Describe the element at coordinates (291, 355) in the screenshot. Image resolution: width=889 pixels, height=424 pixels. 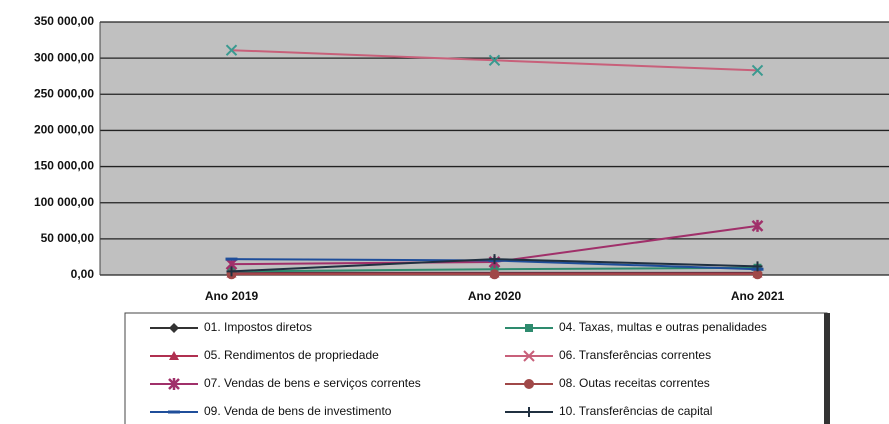
I see `legend-label: 05. Rendimentos de propriedade` at that location.